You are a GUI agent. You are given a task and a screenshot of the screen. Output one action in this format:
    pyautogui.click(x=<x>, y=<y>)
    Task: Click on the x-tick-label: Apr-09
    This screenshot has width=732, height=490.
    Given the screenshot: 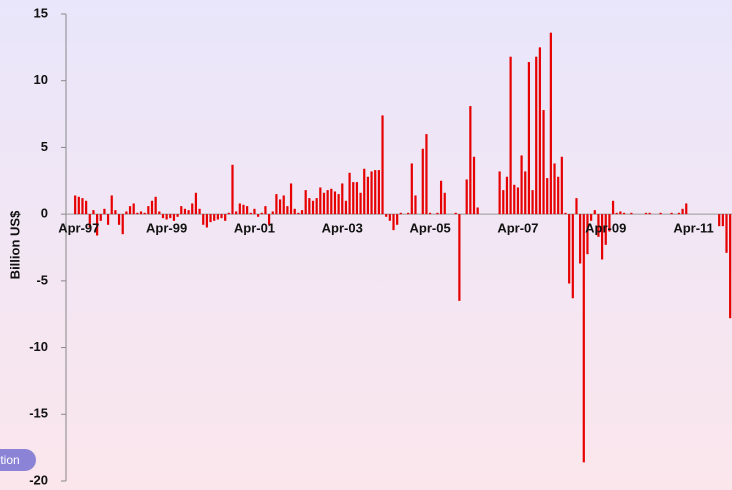 What is the action you would take?
    pyautogui.click(x=605, y=228)
    